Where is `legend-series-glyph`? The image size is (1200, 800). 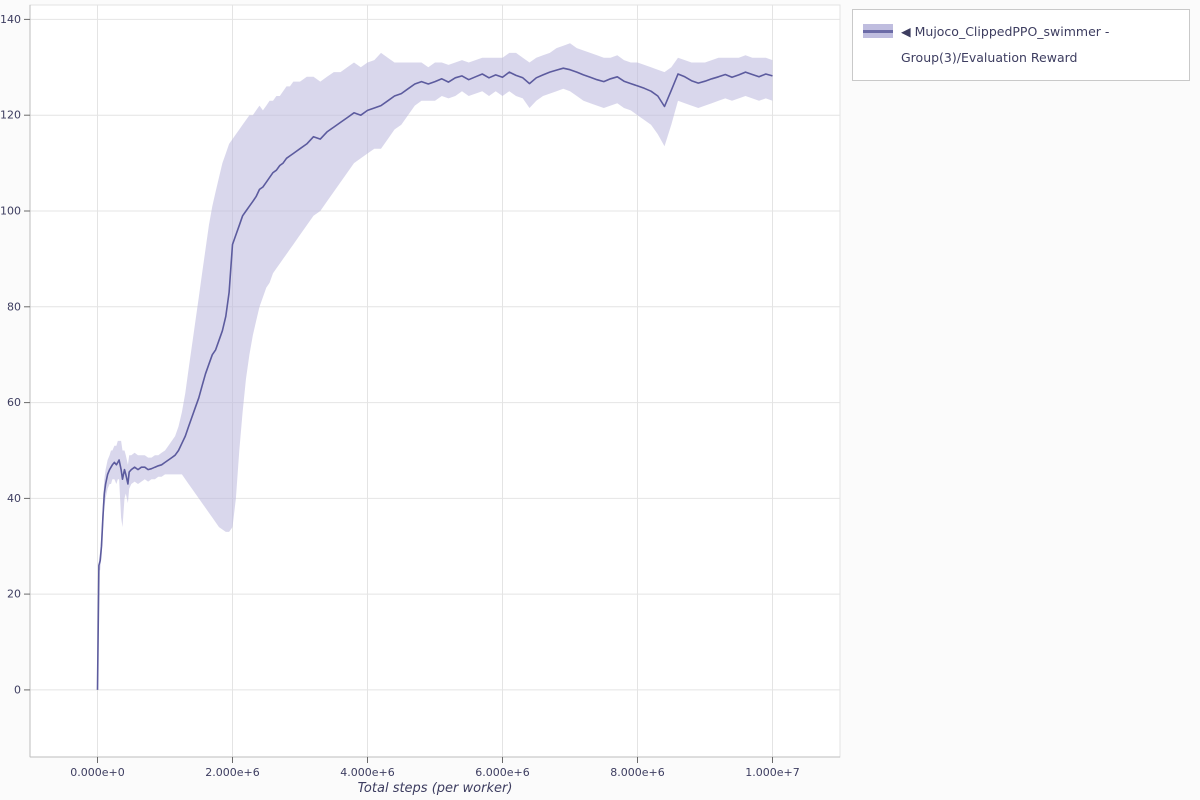
legend-series-glyph is located at coordinates (878, 31).